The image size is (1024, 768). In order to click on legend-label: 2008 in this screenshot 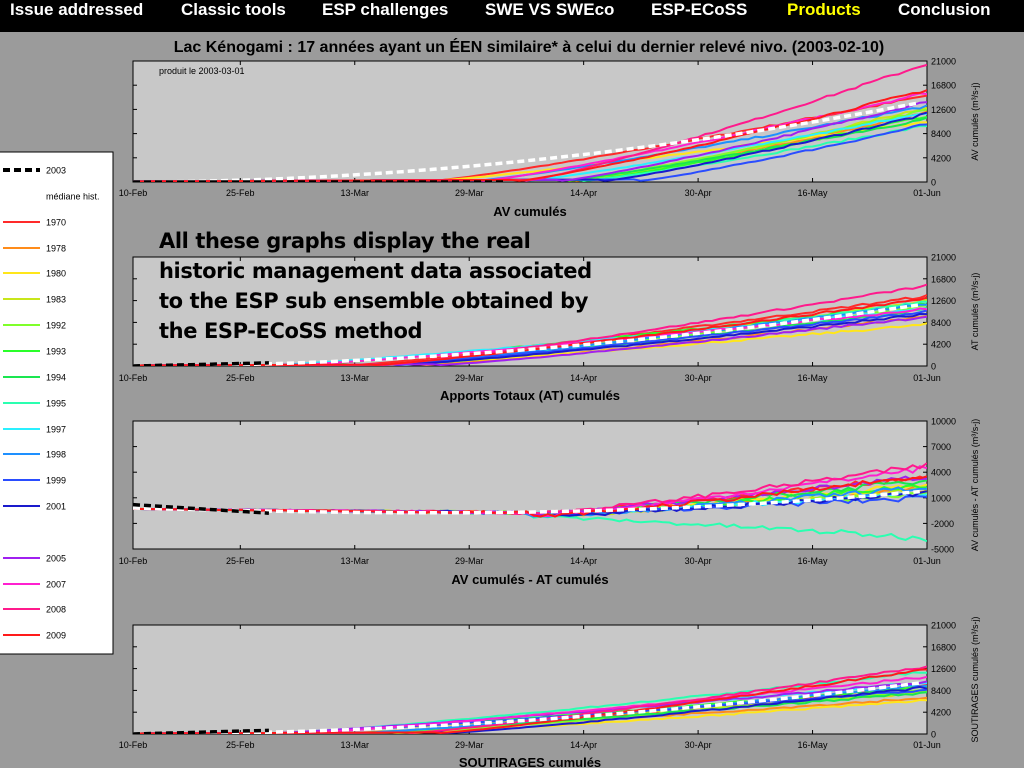, I will do `click(56, 610)`.